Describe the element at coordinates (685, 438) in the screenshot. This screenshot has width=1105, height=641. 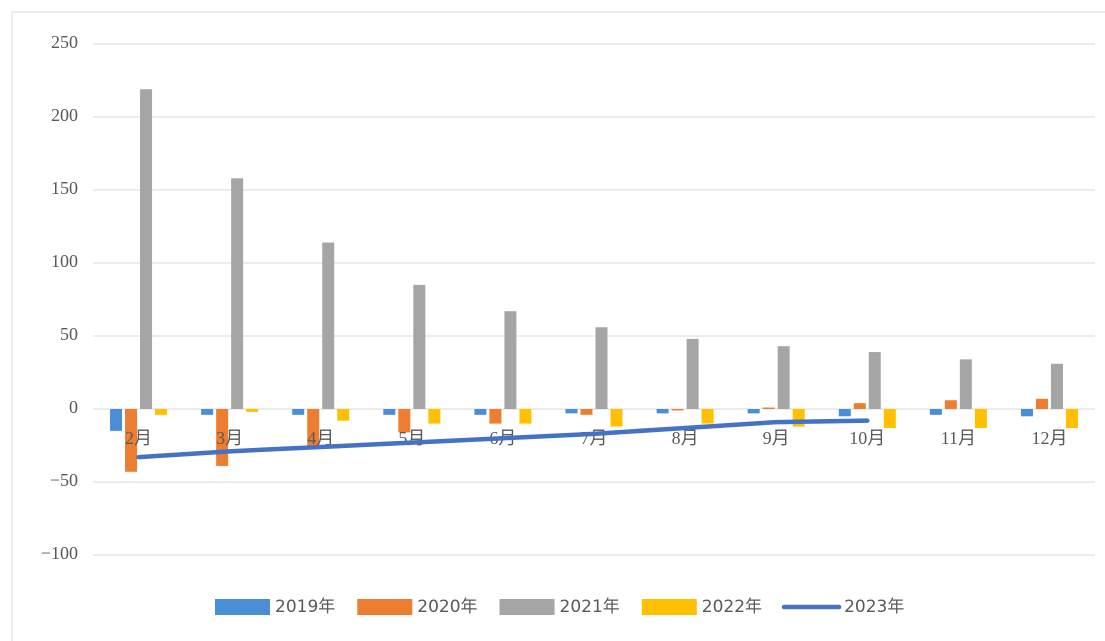
I see `x-tick-label: 8月` at that location.